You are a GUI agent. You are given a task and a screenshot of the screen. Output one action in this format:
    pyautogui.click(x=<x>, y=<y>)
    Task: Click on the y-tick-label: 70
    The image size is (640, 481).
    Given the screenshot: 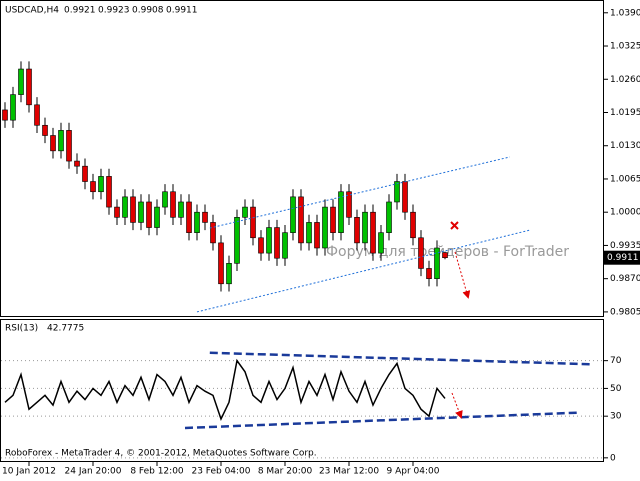 What is the action you would take?
    pyautogui.click(x=616, y=361)
    